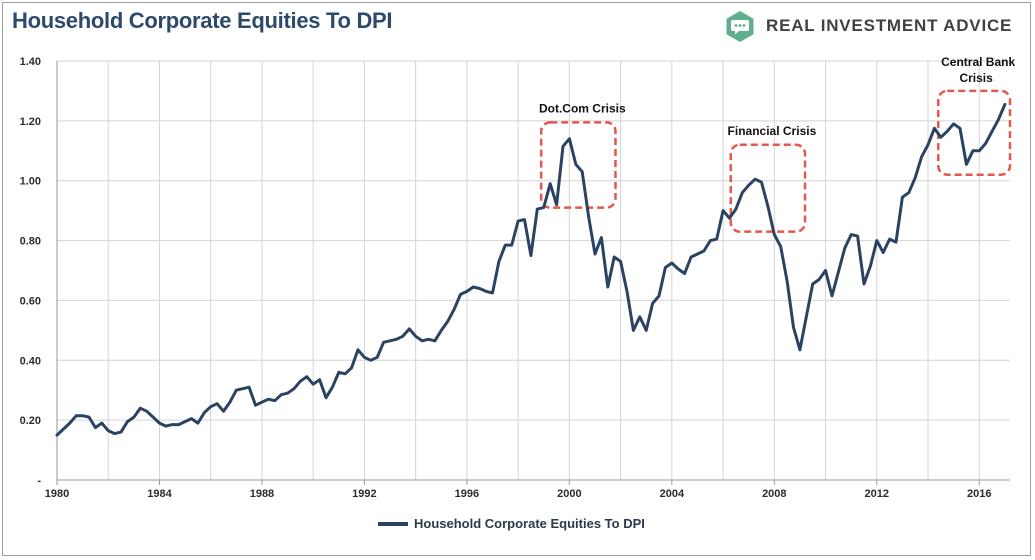  What do you see at coordinates (518, 494) in the screenshot?
I see `x-axis-tick-labels: 1980 1984 1988 1992 1996 2000 2004 2008 2012 2016` at bounding box center [518, 494].